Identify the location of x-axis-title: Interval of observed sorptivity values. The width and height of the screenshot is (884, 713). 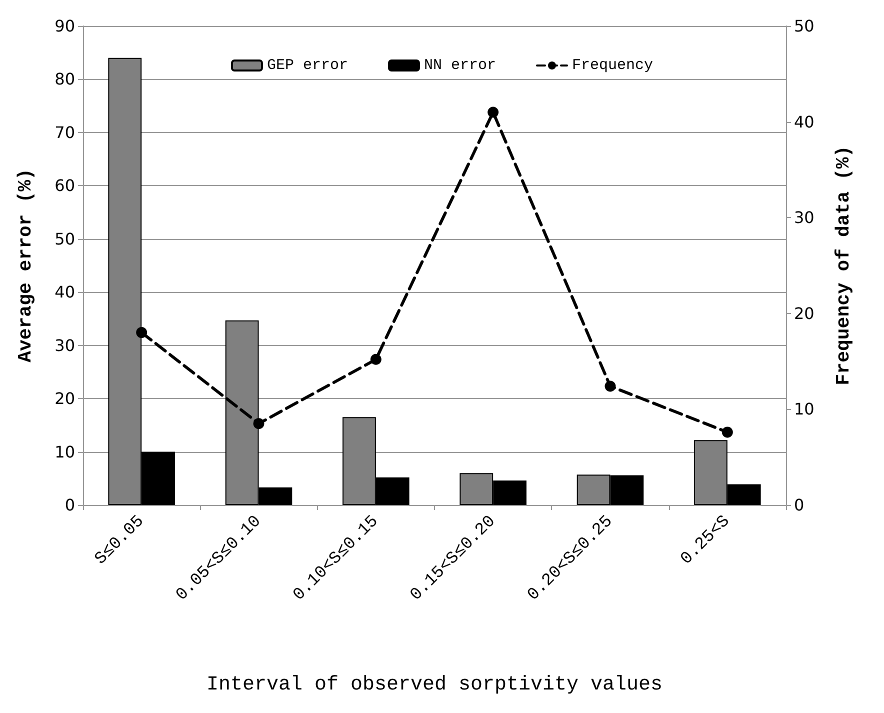
(434, 685).